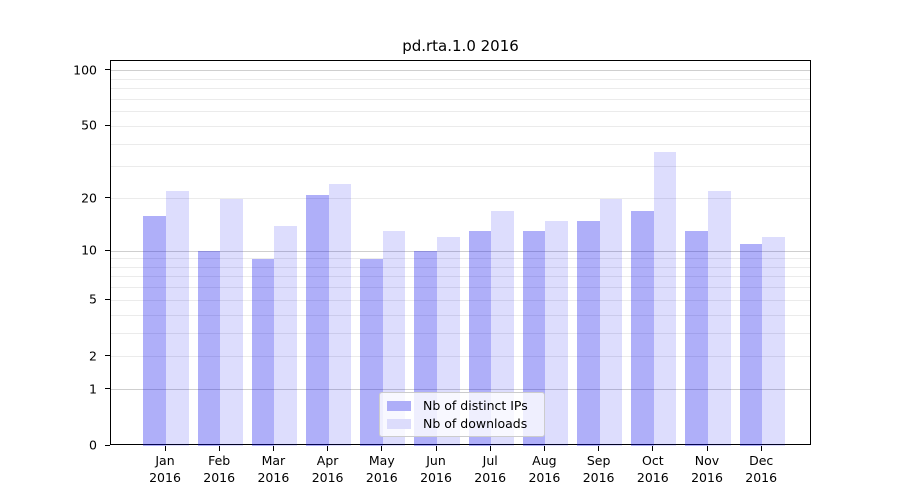 This screenshot has width=900, height=500. I want to click on x-tick-month: Feb, so click(219, 460).